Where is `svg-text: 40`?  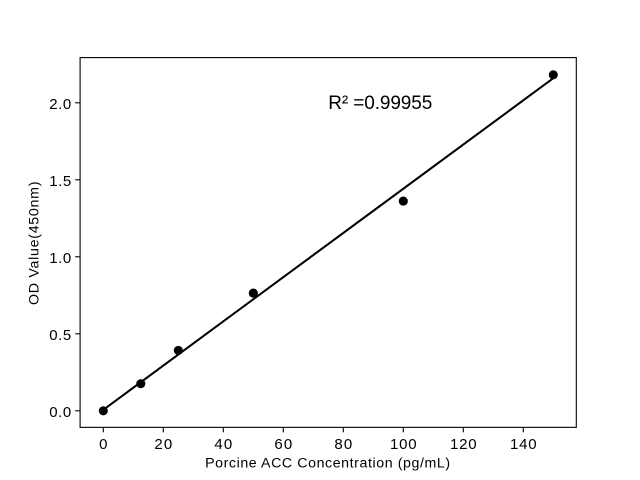 svg-text: 40 is located at coordinates (223, 444).